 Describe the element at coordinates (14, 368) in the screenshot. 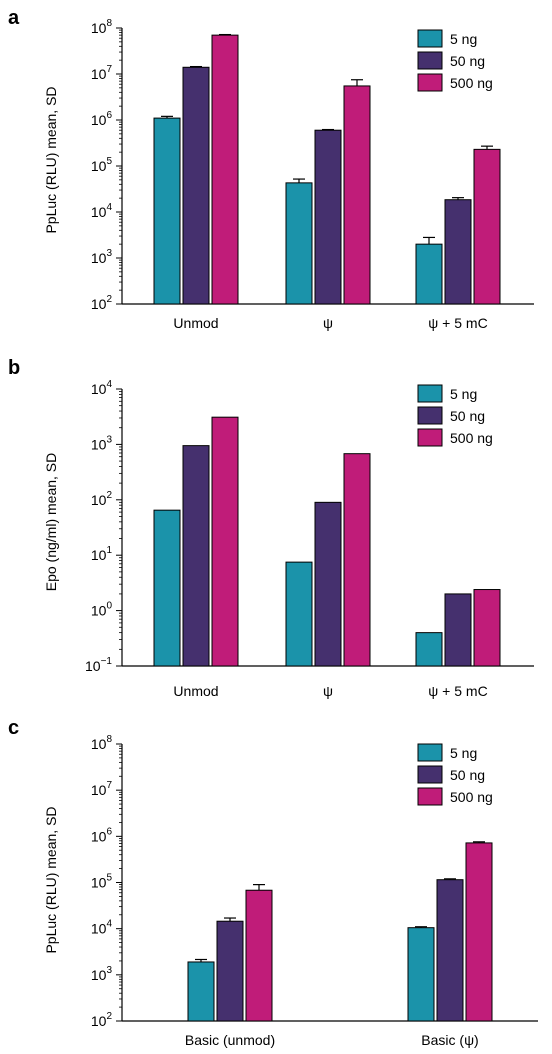

I see `panel-letter: b` at that location.